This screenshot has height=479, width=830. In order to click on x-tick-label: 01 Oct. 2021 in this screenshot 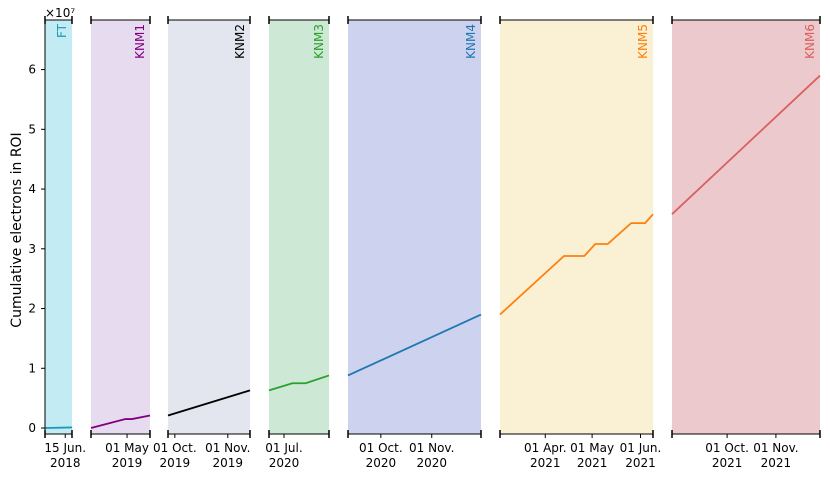, I will do `click(727, 455)`.